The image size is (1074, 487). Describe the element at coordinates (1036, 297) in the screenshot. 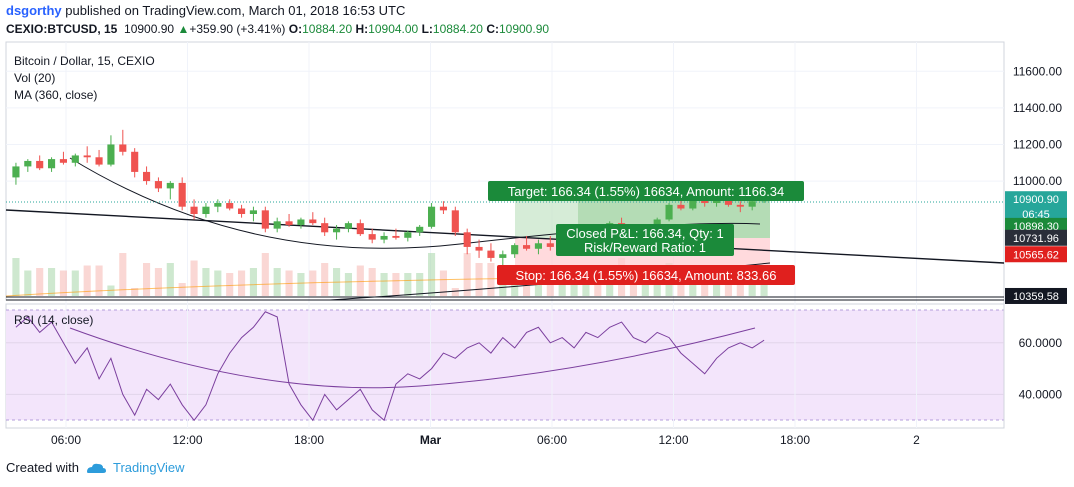

I see `price-tag-text: 10359.58` at that location.